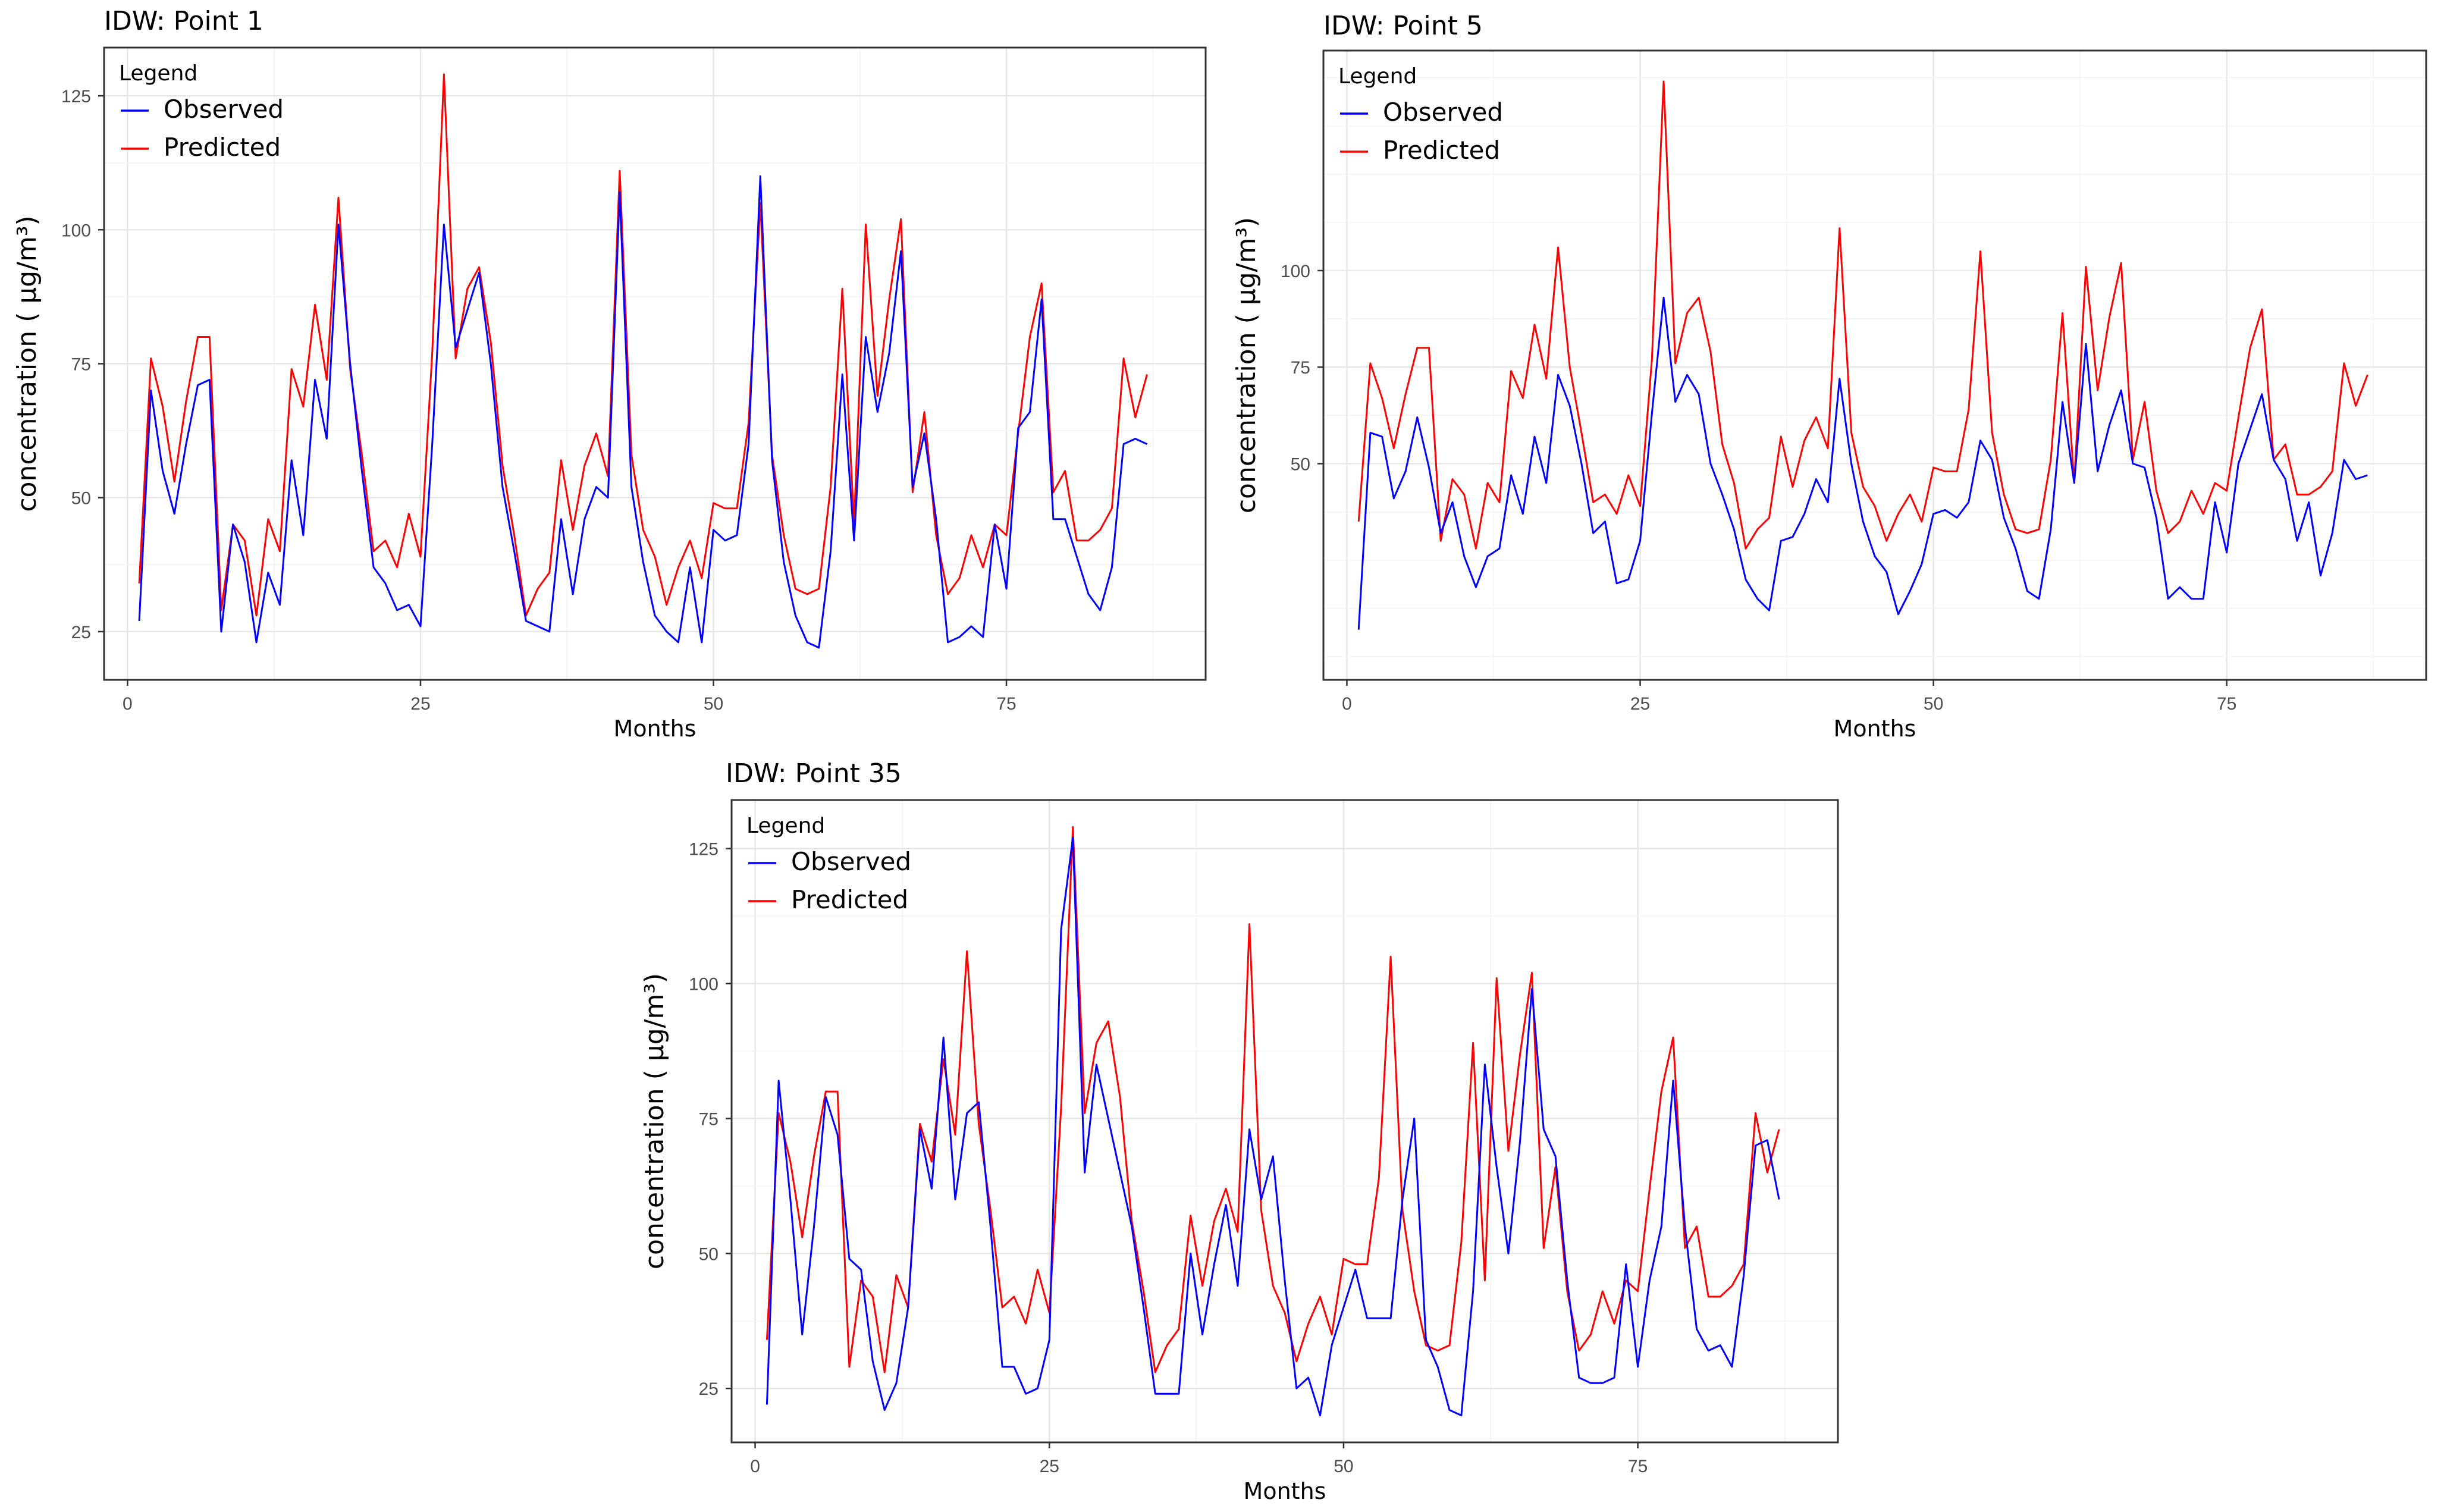  Describe the element at coordinates (1403, 26) in the screenshot. I see `chart-title: IDW: Point 5` at that location.